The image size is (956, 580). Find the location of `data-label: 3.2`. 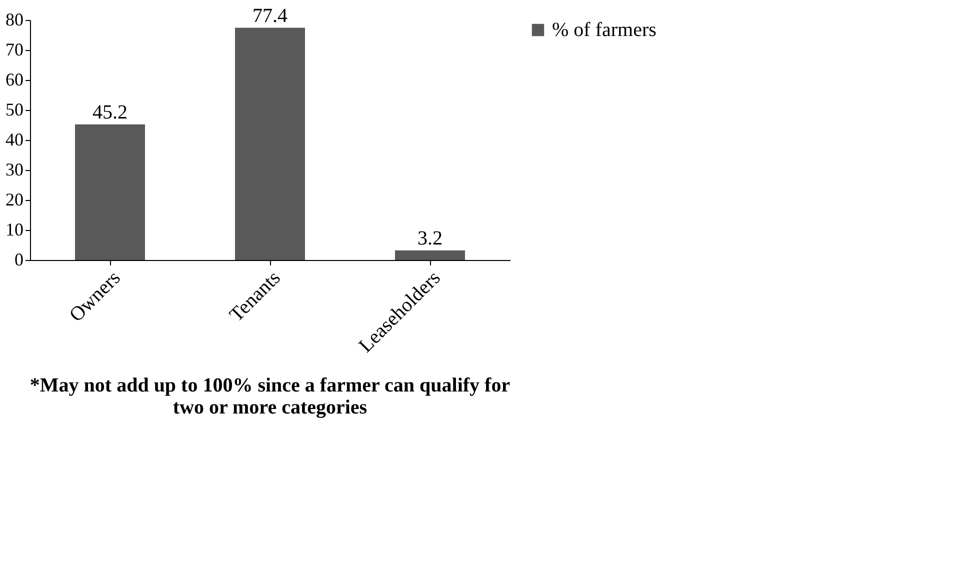

data-label: 3.2 is located at coordinates (430, 238).